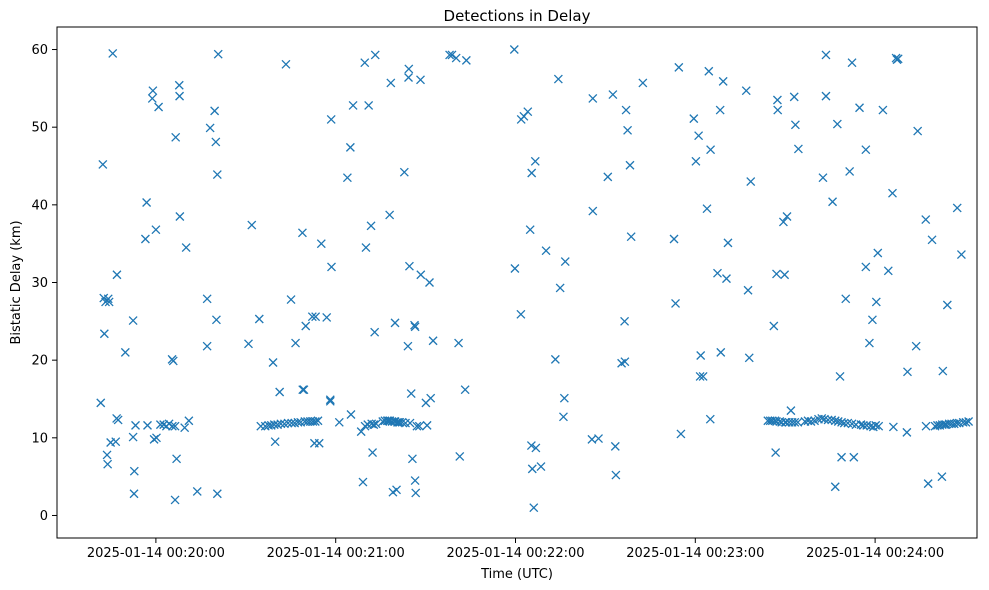  I want to click on y-tick-label: 10, so click(39, 438).